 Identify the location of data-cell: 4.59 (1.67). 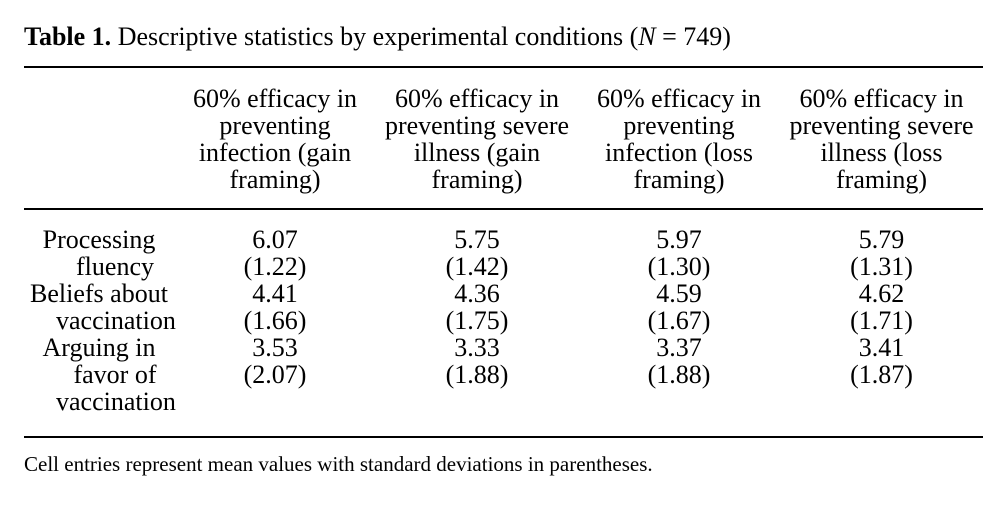
(679, 307).